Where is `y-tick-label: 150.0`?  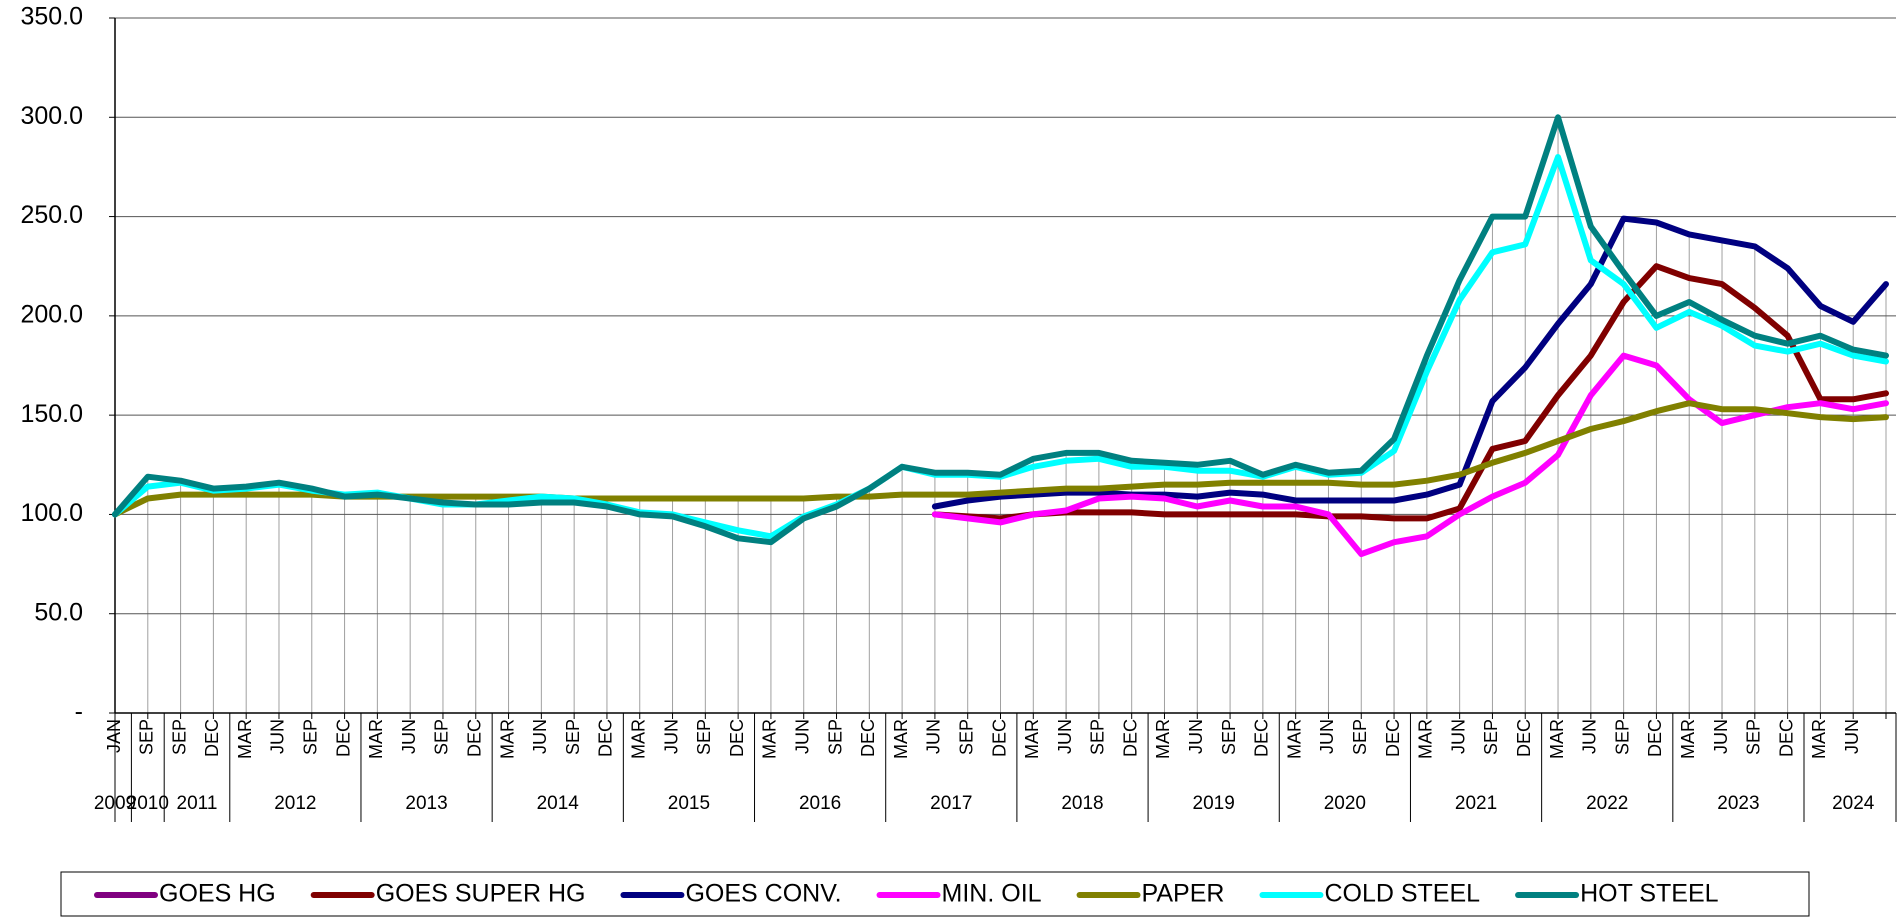
y-tick-label: 150.0 is located at coordinates (51, 414).